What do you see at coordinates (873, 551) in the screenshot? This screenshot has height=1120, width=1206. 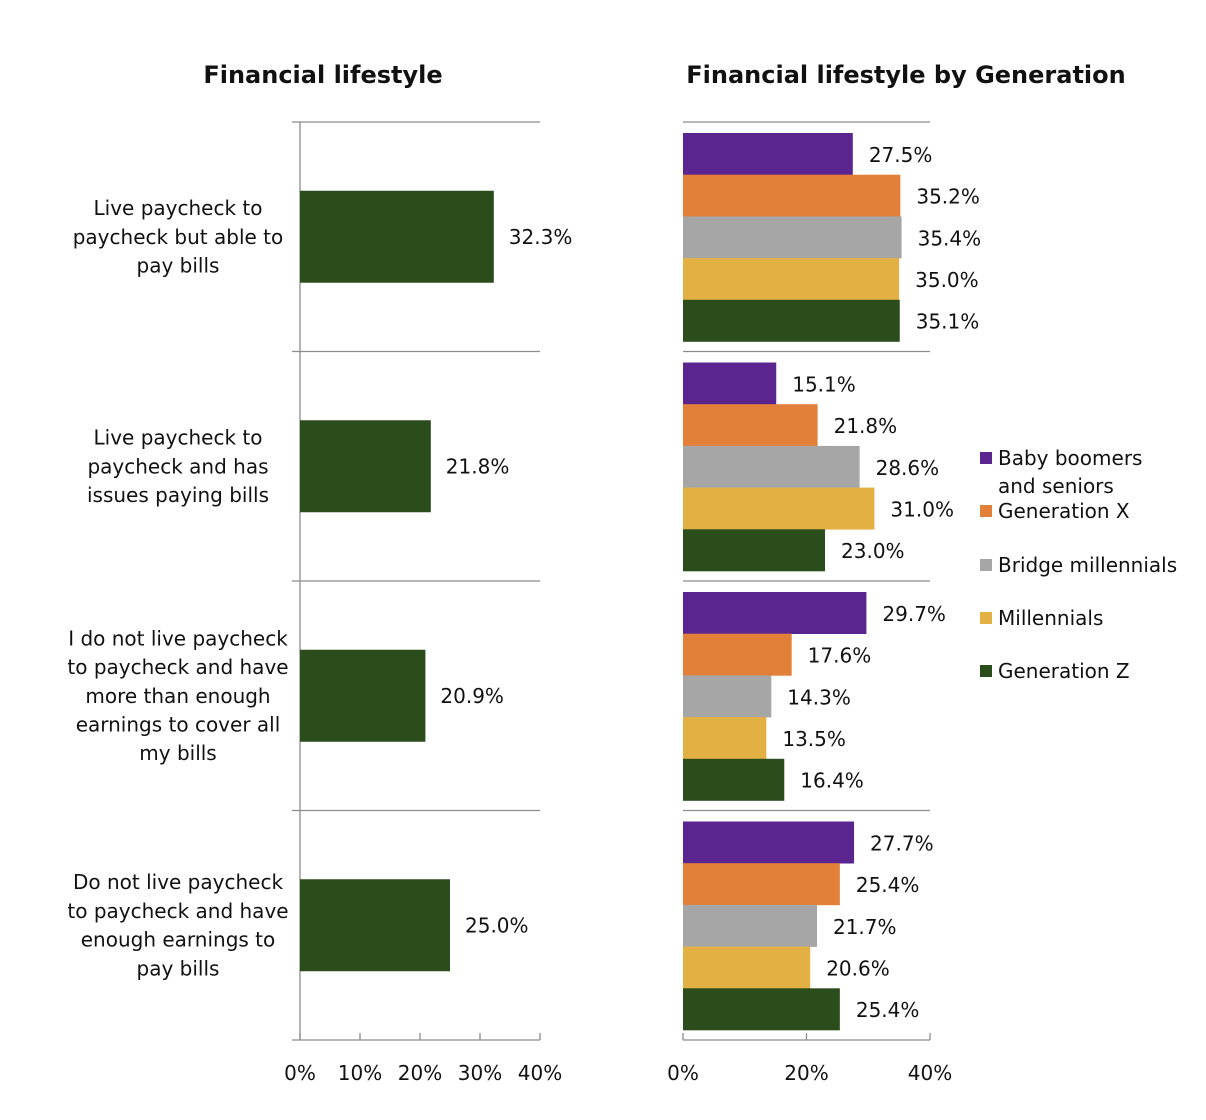 I see `right-bar-label: 23.0%` at bounding box center [873, 551].